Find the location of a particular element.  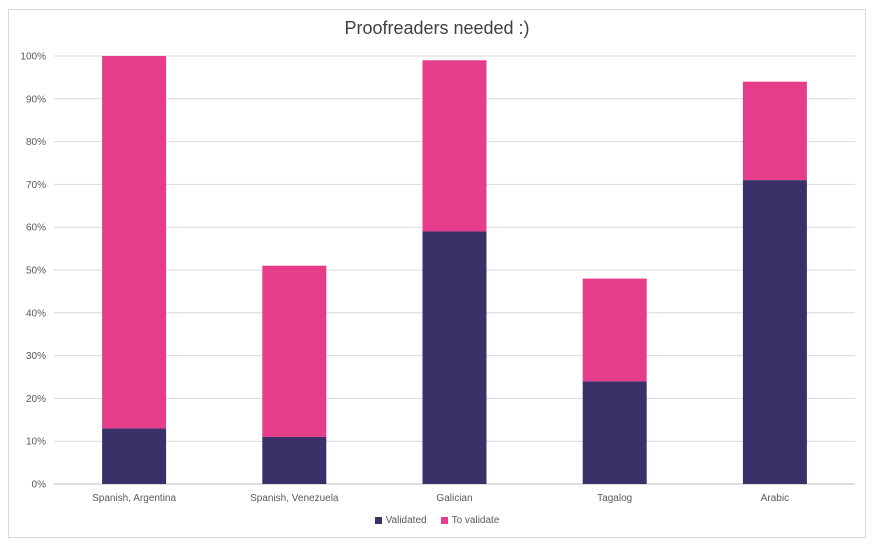

y-tick-label: 20% is located at coordinates (36, 399).